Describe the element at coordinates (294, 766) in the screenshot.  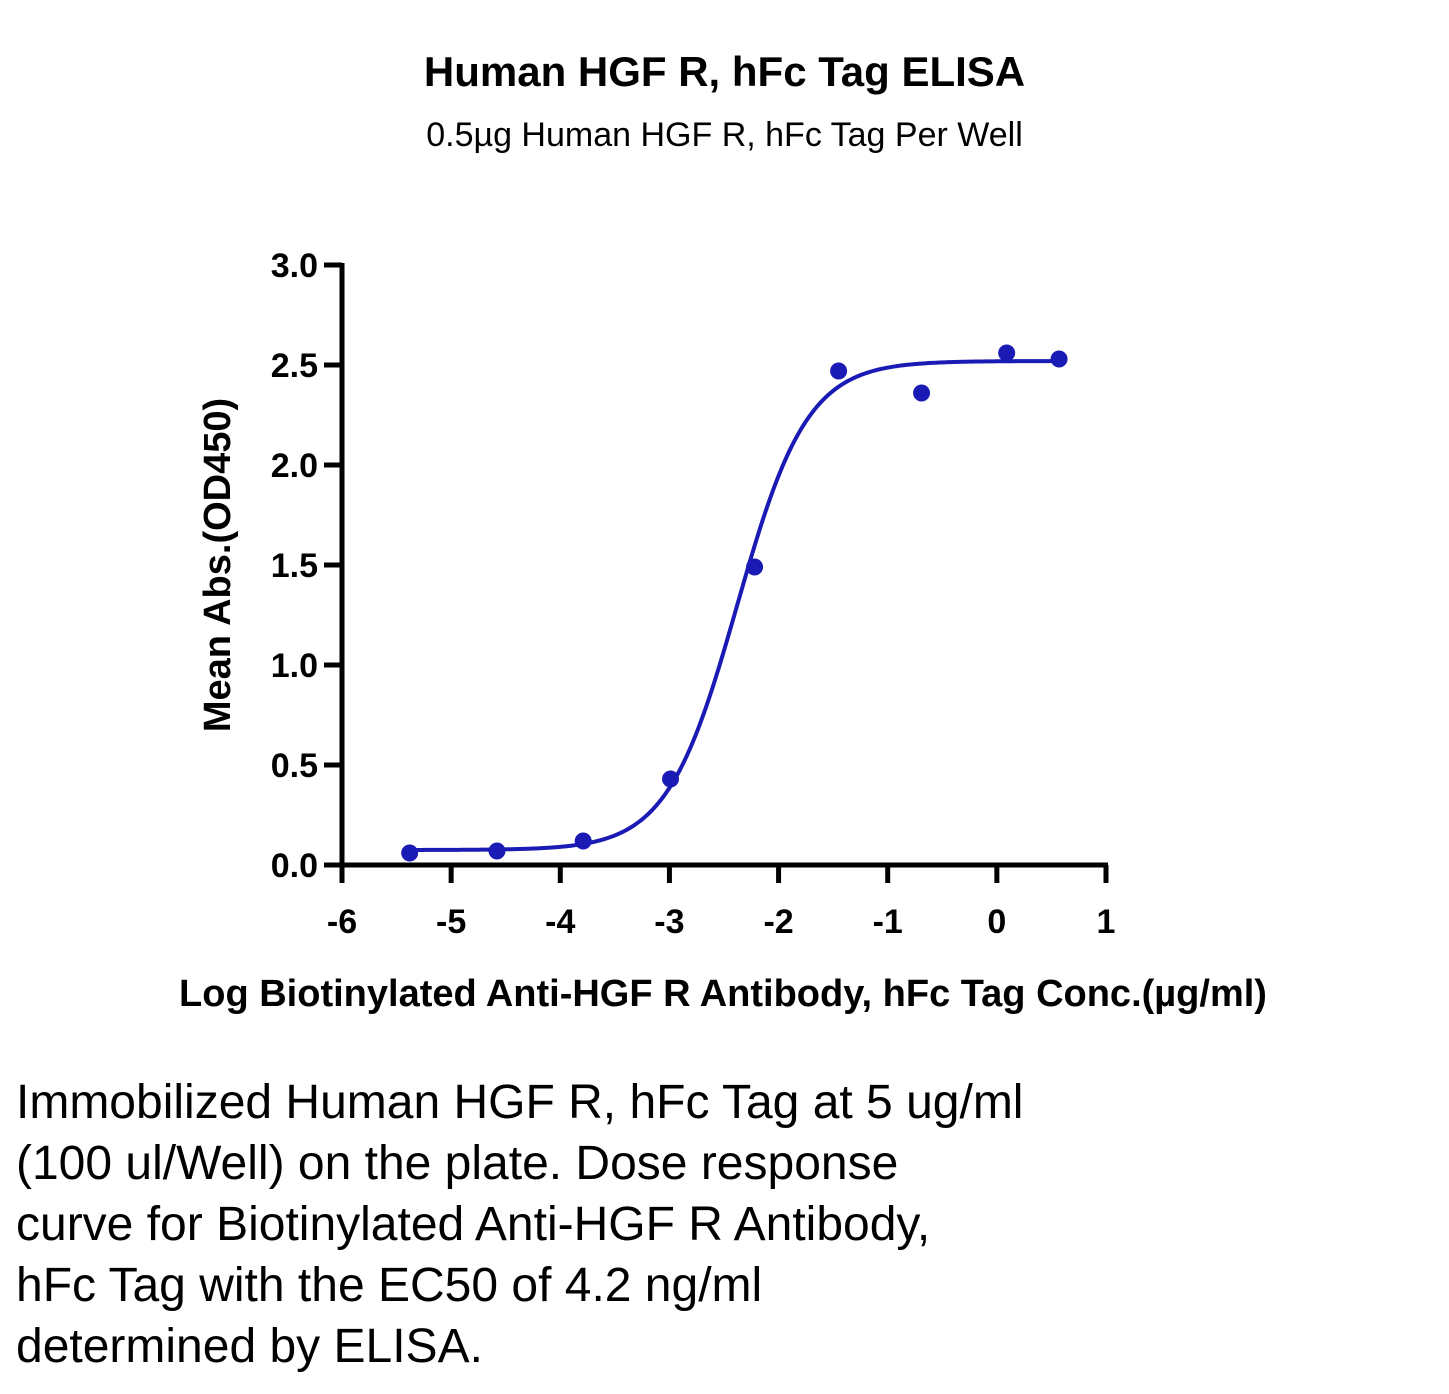
I see `y-tick-label: 0.5` at that location.